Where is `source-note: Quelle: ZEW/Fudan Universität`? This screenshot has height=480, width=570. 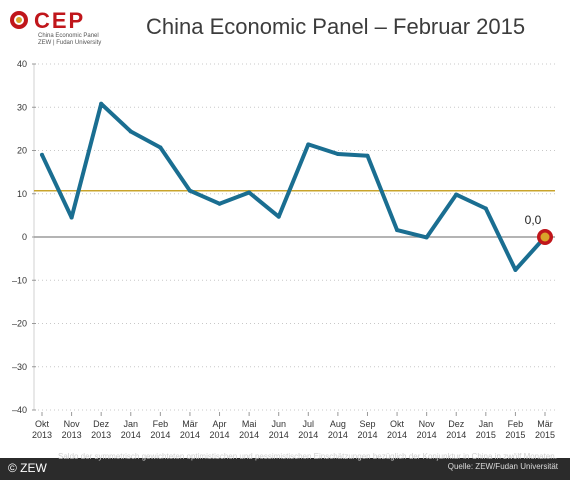 source-note: Quelle: ZEW/Fudan Universität is located at coordinates (502, 466).